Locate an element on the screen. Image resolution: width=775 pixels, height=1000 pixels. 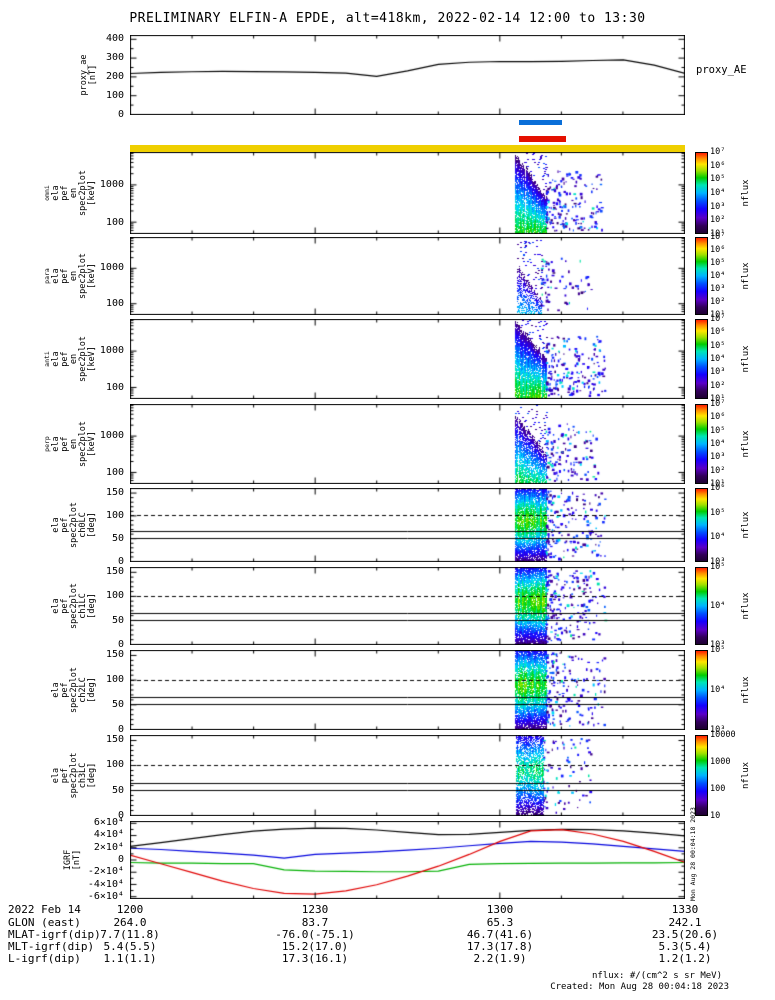
pa_ch1-ytick-100: 100 is located at coordinates (114, 596).